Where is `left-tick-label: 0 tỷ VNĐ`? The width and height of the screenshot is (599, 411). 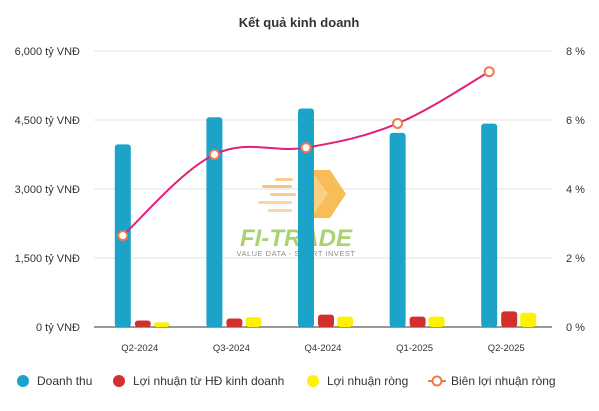
left-tick-label: 0 tỷ VNĐ is located at coordinates (58, 328).